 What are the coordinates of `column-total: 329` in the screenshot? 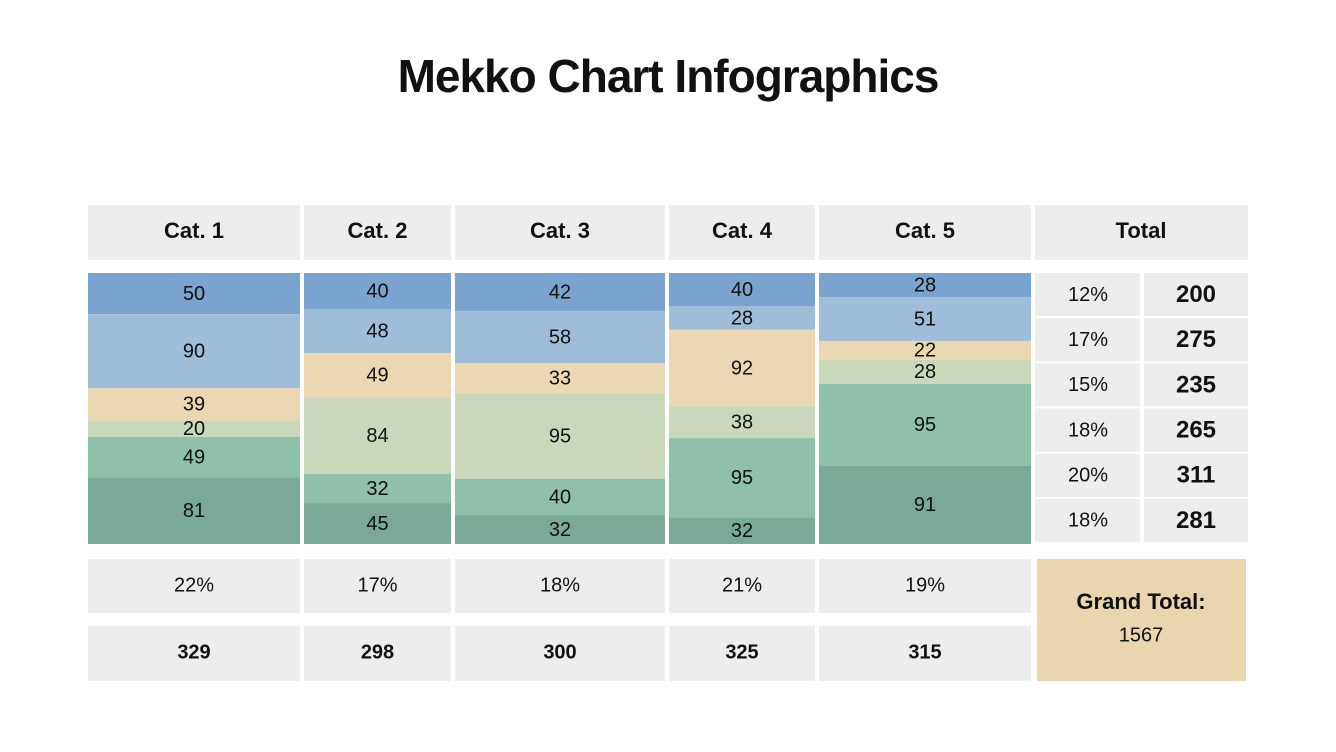 It's located at (193, 652).